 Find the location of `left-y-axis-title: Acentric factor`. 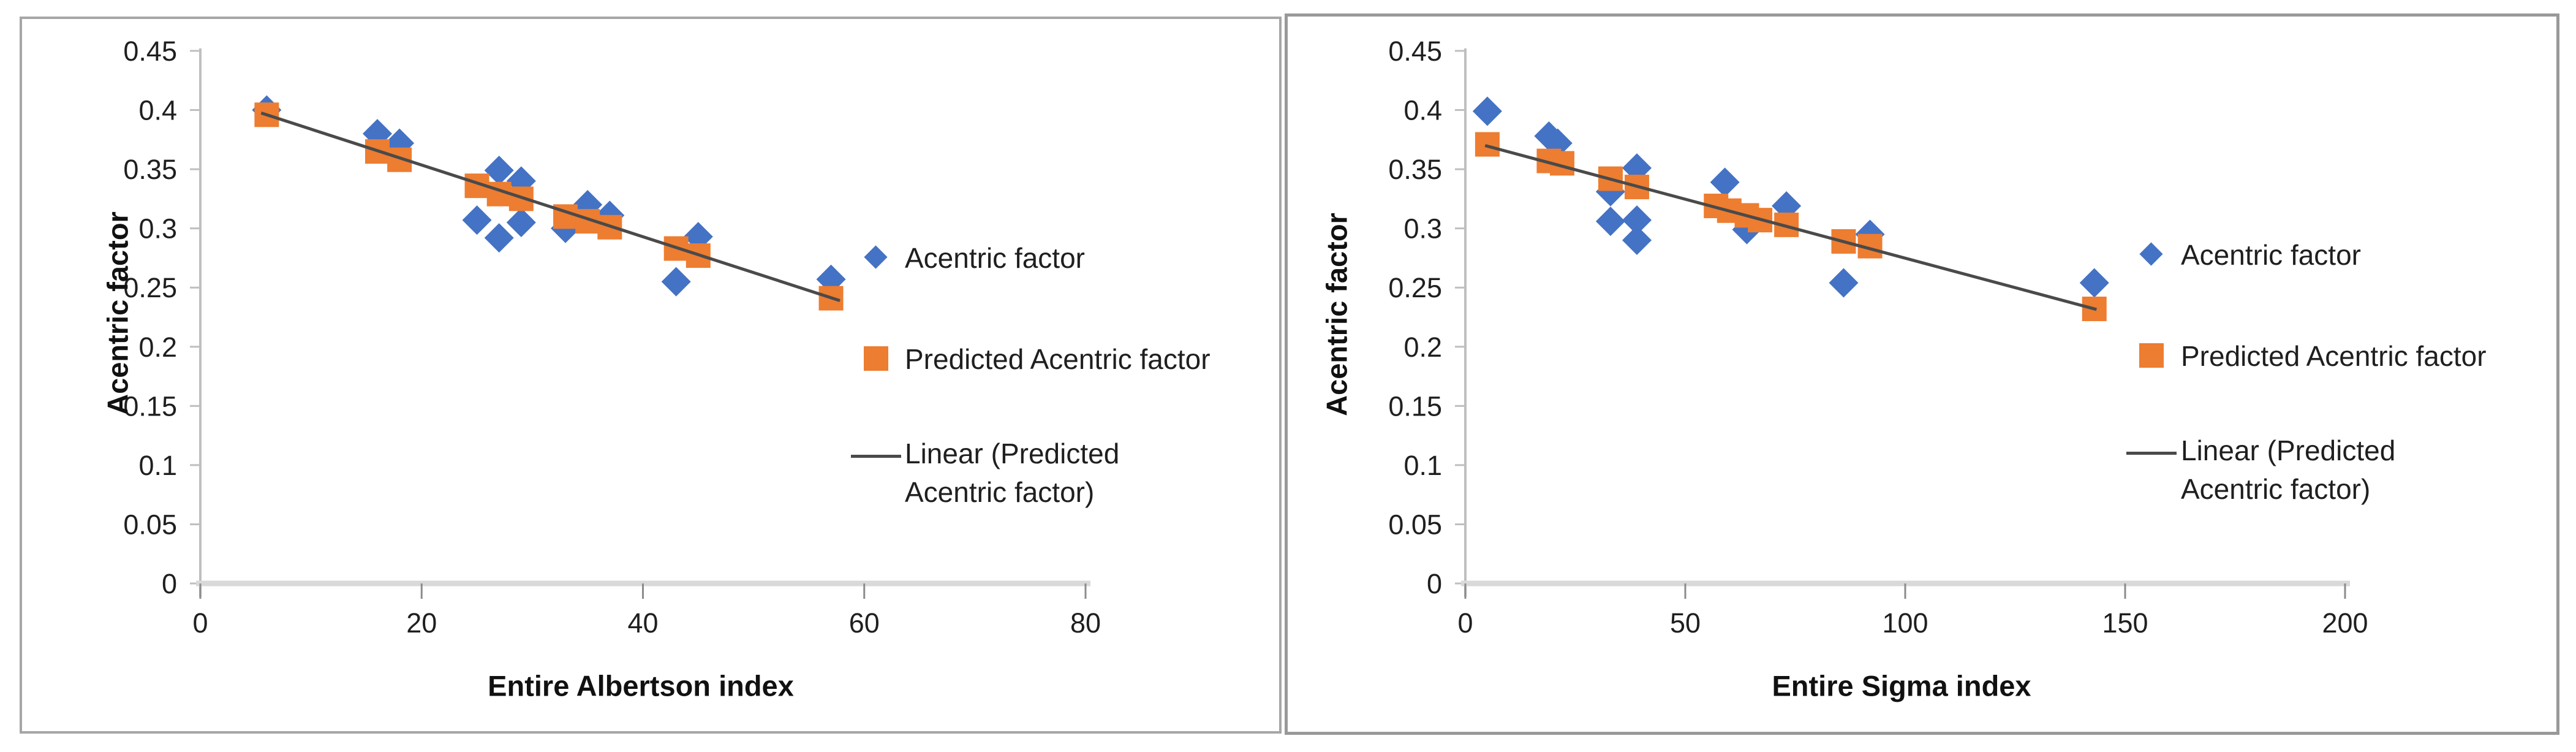

left-y-axis-title: Acentric factor is located at coordinates (117, 313).